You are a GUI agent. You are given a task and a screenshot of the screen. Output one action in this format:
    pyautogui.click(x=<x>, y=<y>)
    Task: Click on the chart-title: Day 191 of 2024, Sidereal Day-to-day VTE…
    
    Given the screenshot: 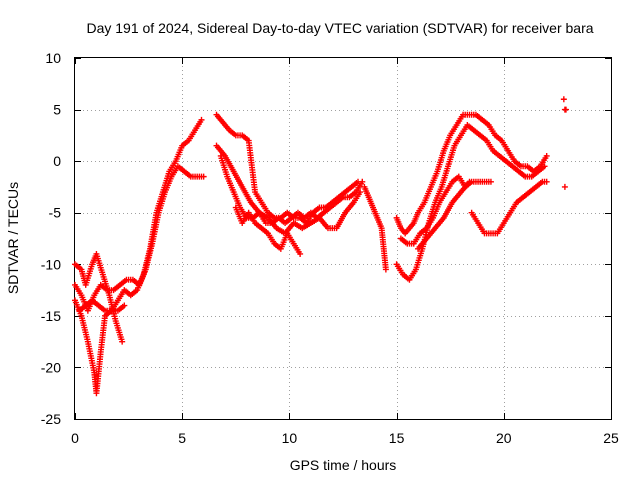 What is the action you would take?
    pyautogui.click(x=339, y=28)
    